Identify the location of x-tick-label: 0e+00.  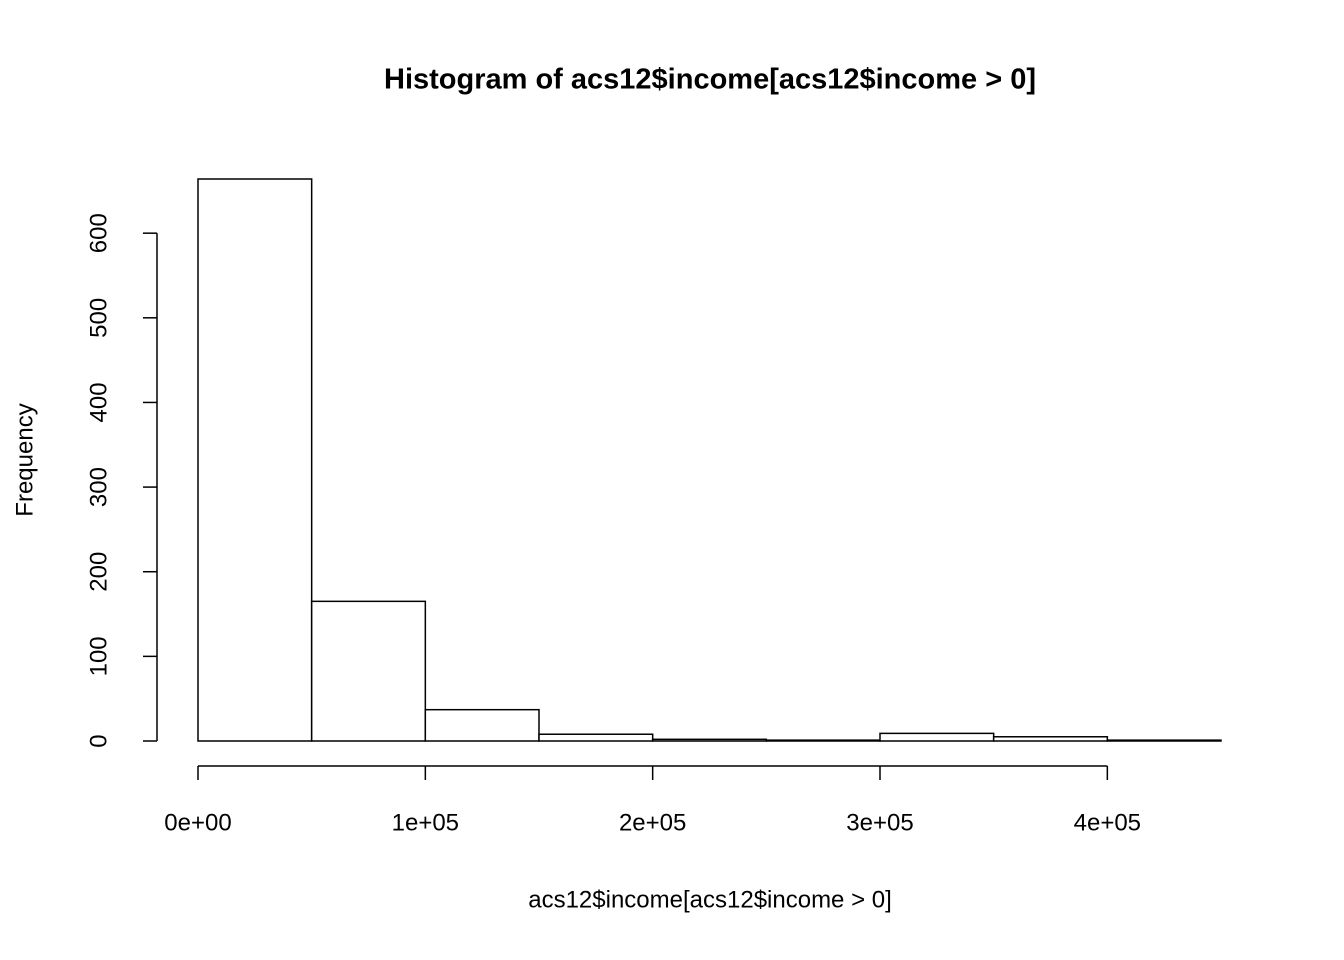
(197, 822).